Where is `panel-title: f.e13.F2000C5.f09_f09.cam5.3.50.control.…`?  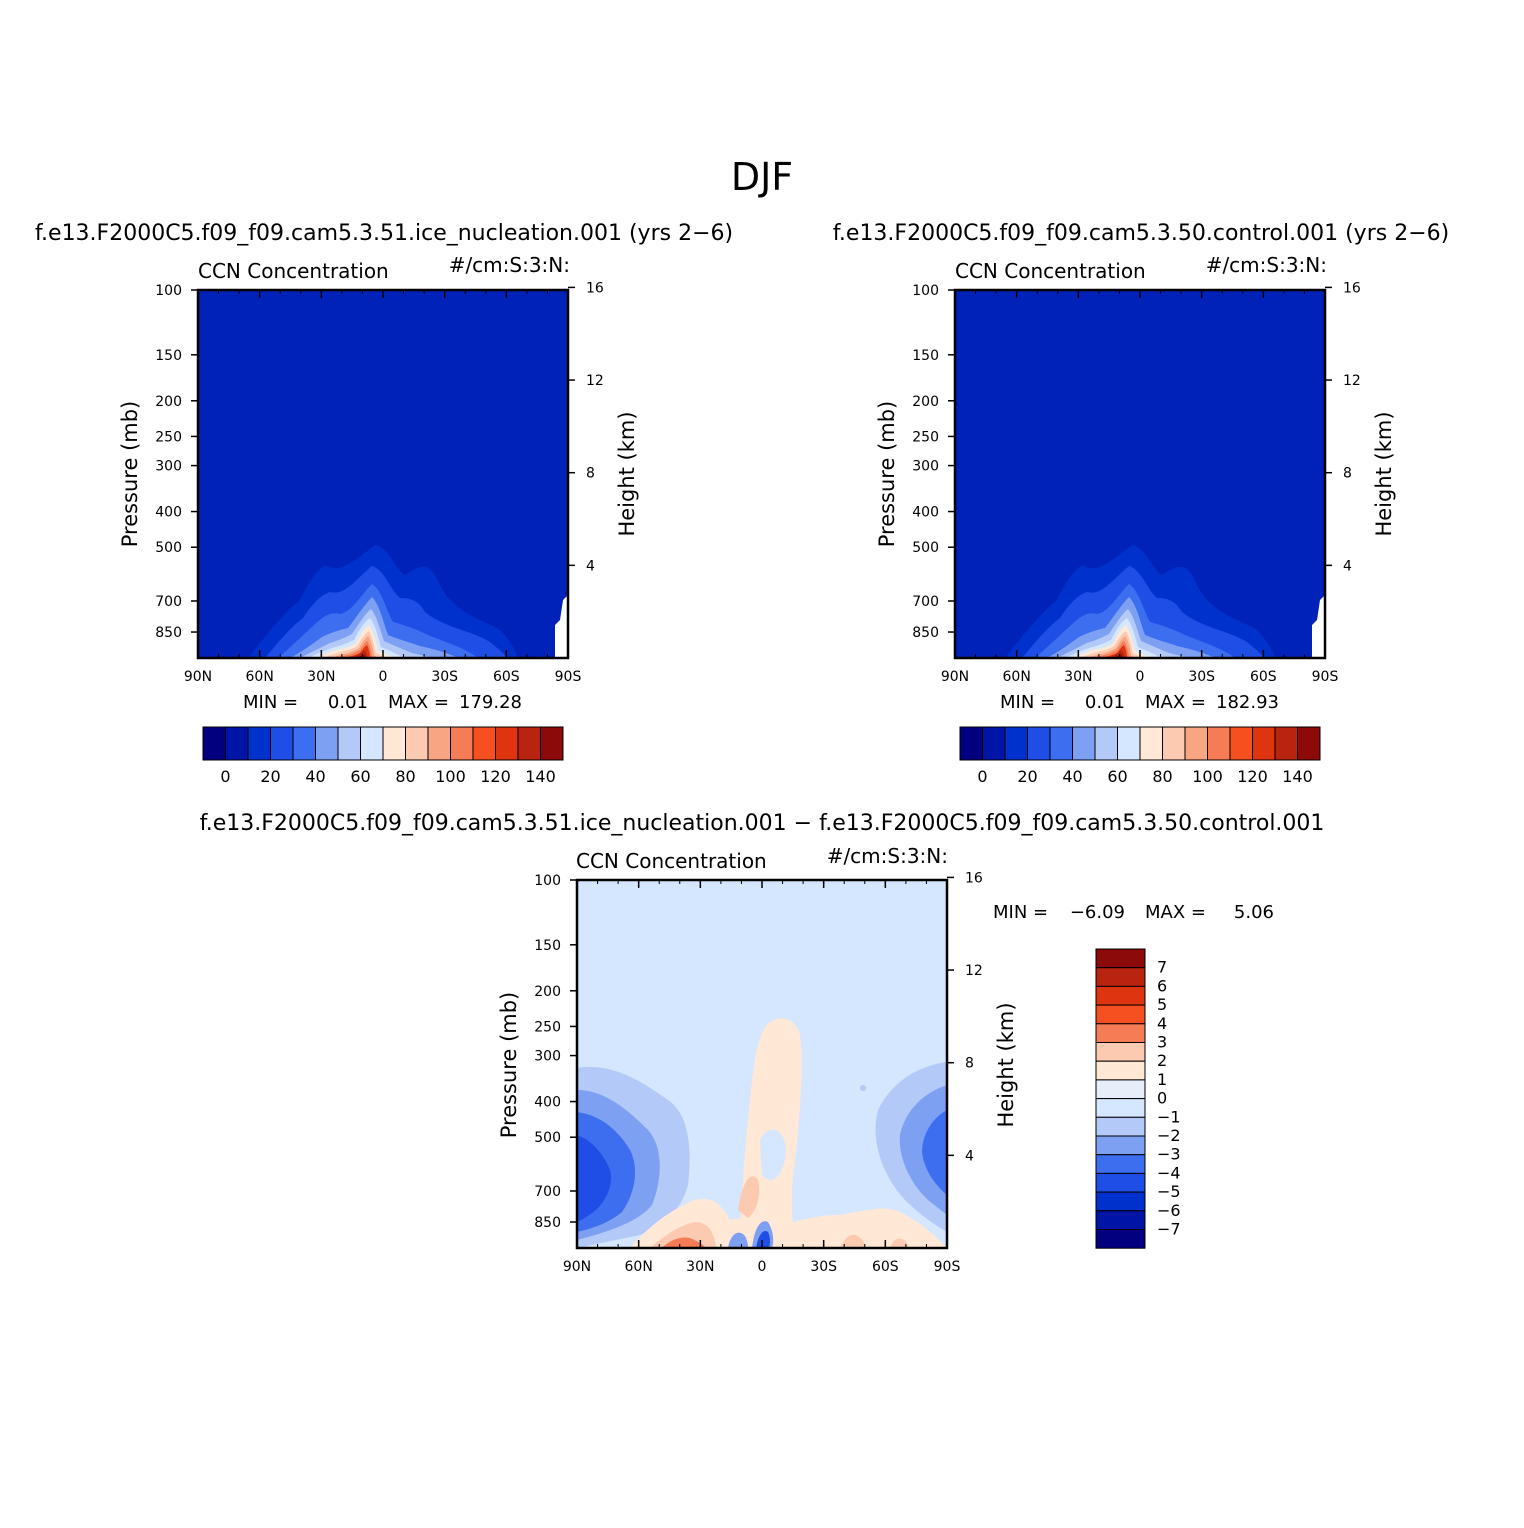
panel-title: f.e13.F2000C5.f09_f09.cam5.3.50.control.… is located at coordinates (1141, 233).